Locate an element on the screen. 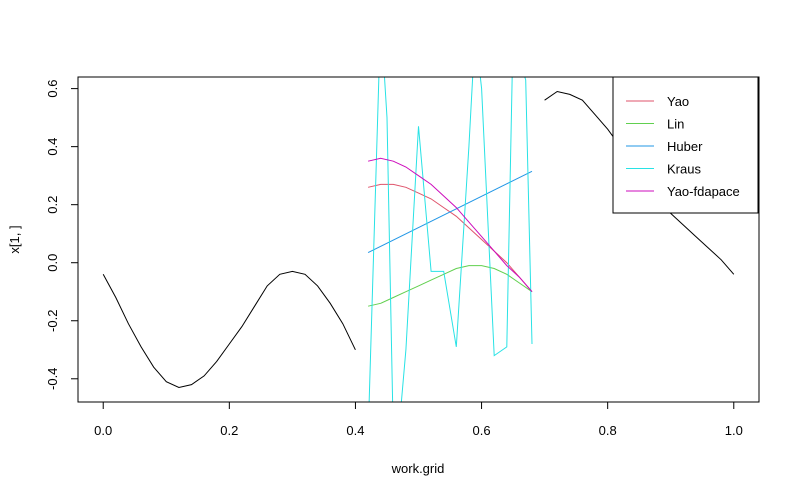 Image resolution: width=800 pixels, height=500 pixels. series-line-kraus is located at coordinates (450, 239).